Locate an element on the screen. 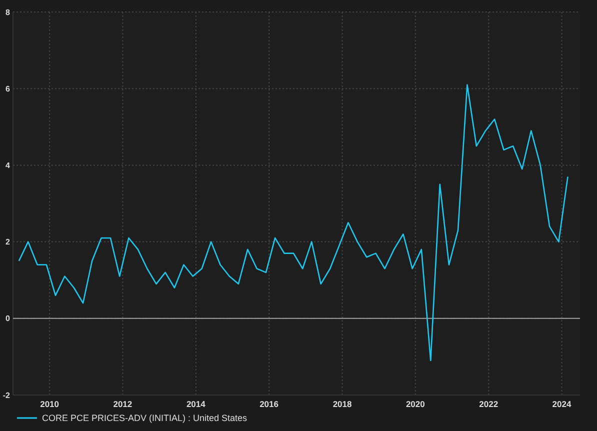 The image size is (597, 431). x-tick-label: 2014 is located at coordinates (196, 404).